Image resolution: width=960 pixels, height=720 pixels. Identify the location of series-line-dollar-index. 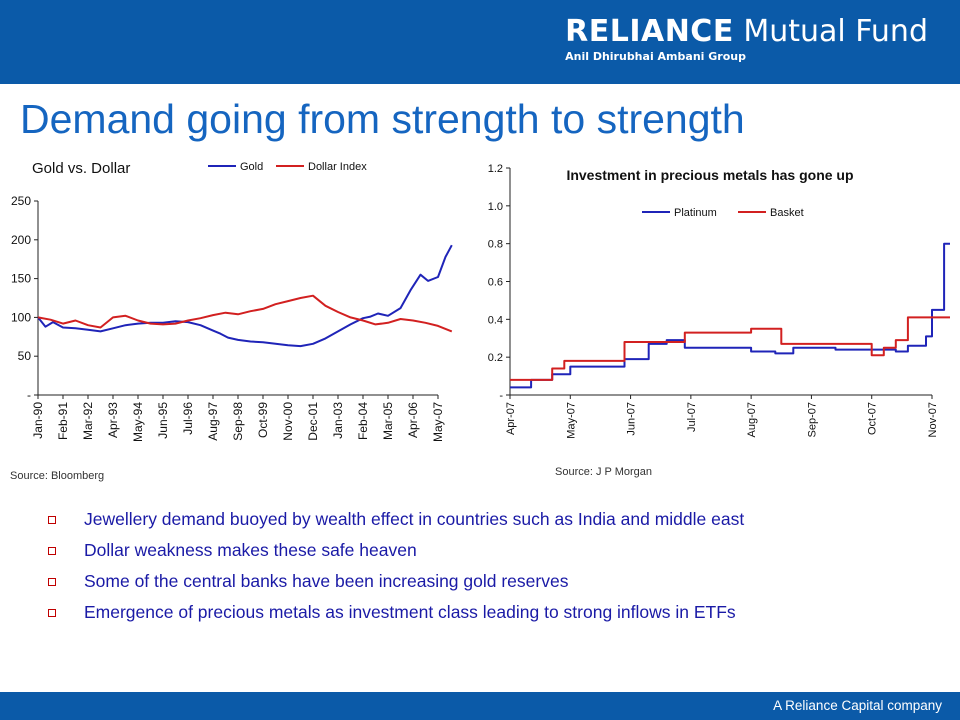
(245, 313).